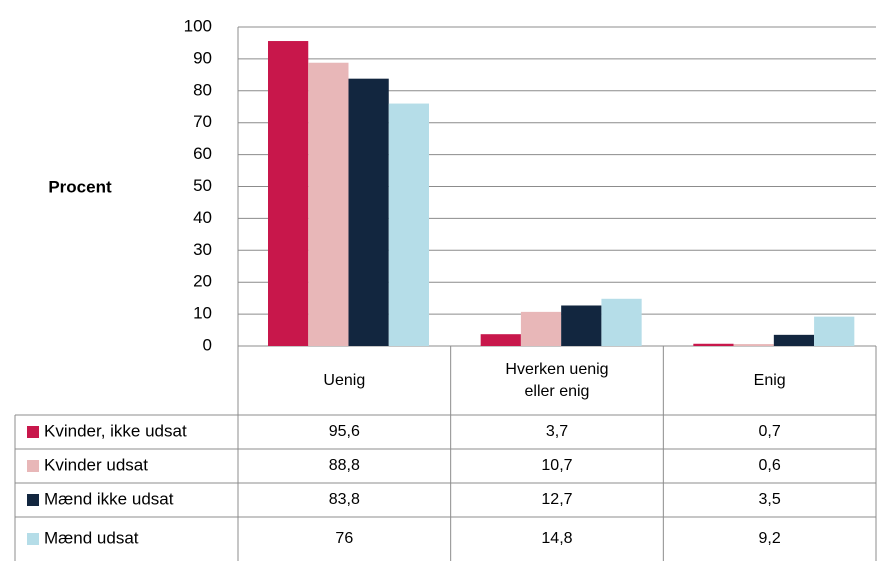  What do you see at coordinates (202, 121) in the screenshot?
I see `y-tick-label: 70` at bounding box center [202, 121].